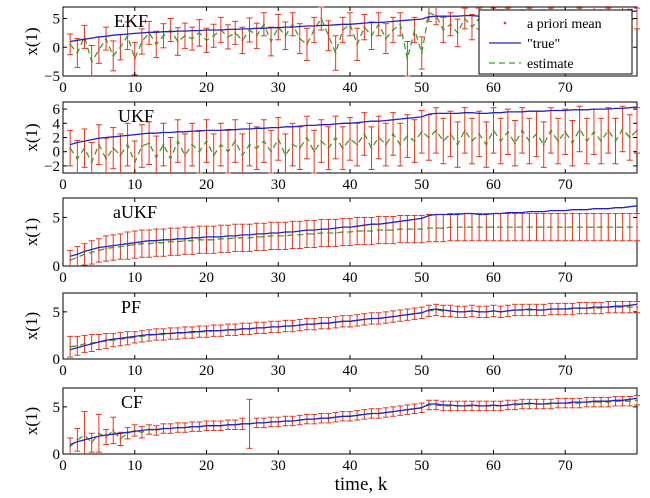  What do you see at coordinates (131, 21) in the screenshot?
I see `panel-title: EKF` at bounding box center [131, 21].